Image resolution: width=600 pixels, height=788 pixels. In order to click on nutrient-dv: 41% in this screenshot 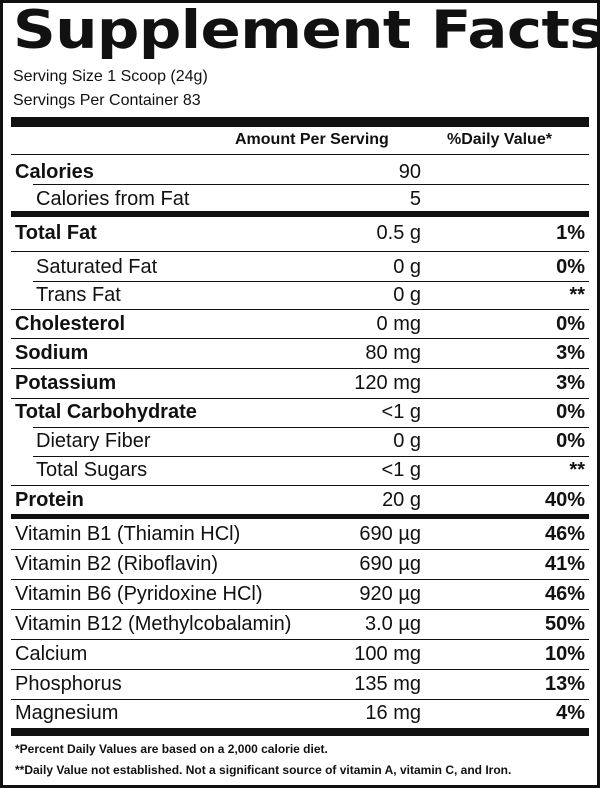, I will do `click(564, 564)`.